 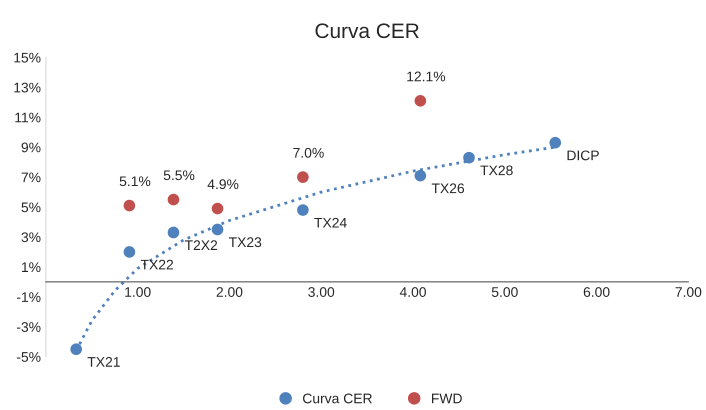 What do you see at coordinates (201, 245) in the screenshot?
I see `data-label: T2X2` at bounding box center [201, 245].